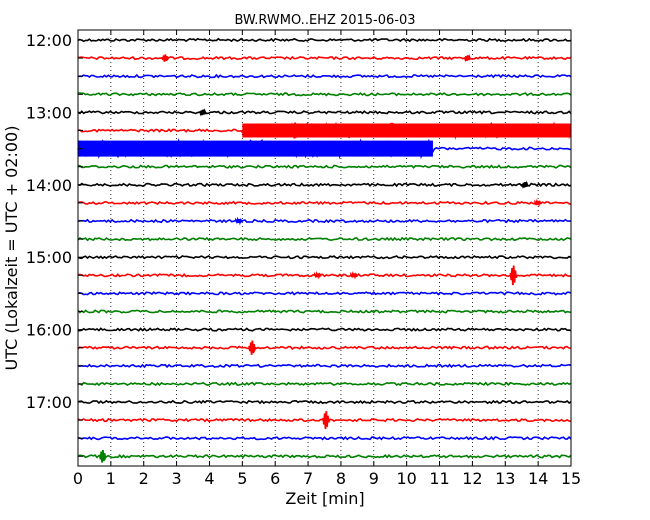  What do you see at coordinates (324, 498) in the screenshot?
I see `x-axis-label: Zeit [min]` at bounding box center [324, 498].